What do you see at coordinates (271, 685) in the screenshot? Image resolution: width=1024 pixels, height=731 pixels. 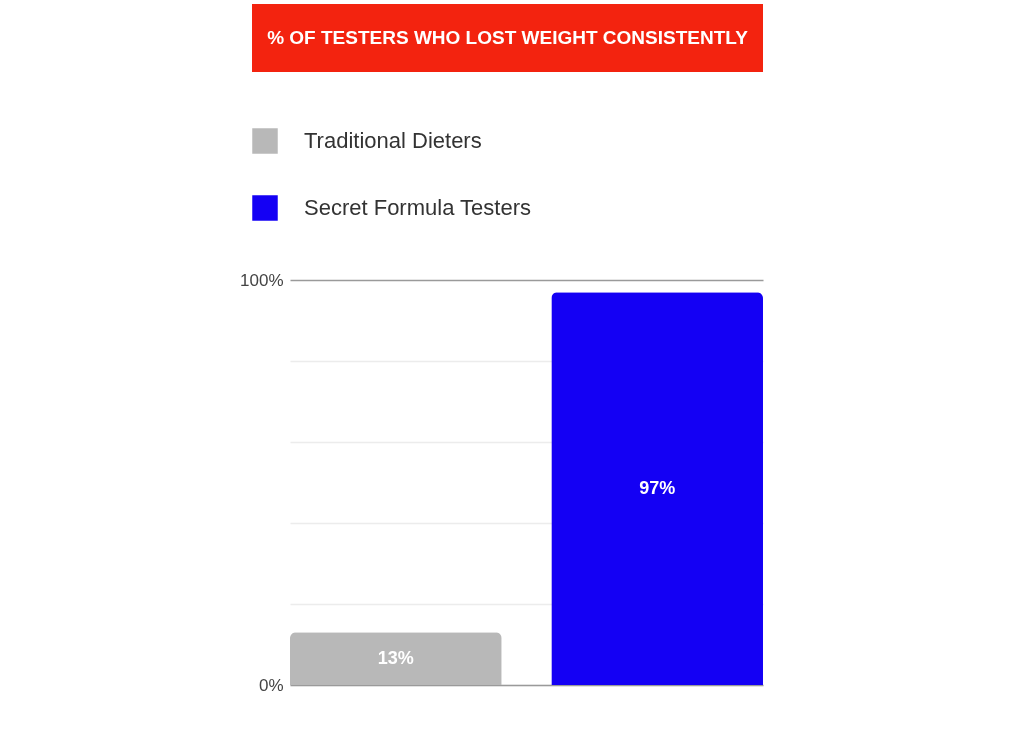 I see `y-tick-label: 0%` at bounding box center [271, 685].